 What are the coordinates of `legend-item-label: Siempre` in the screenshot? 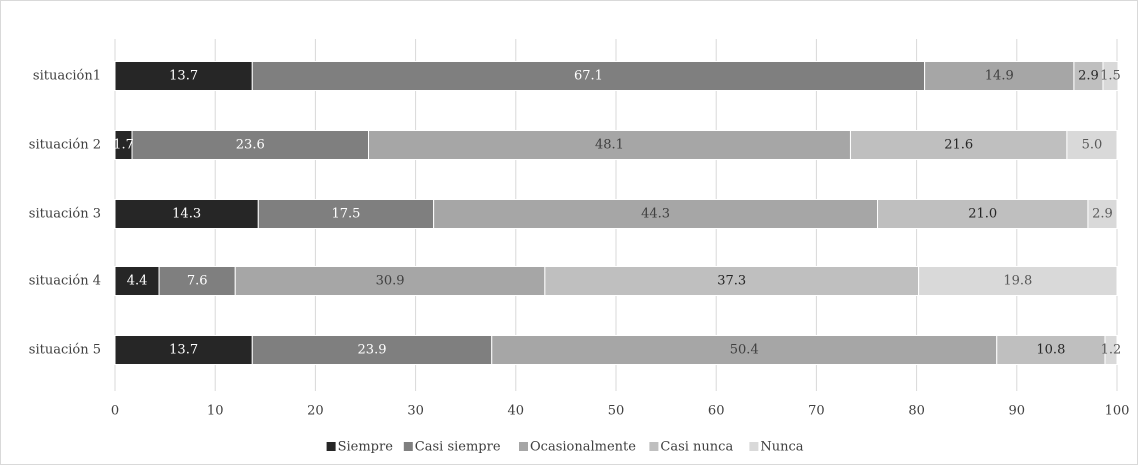 It's located at (366, 447).